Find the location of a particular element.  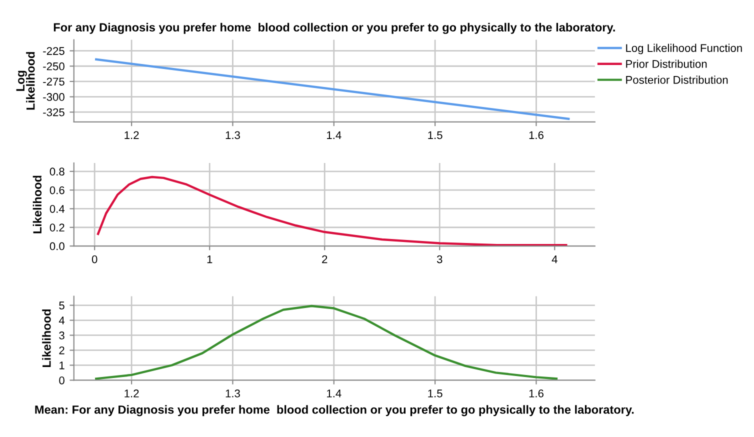

y-tick-label: -250 is located at coordinates (53, 66).